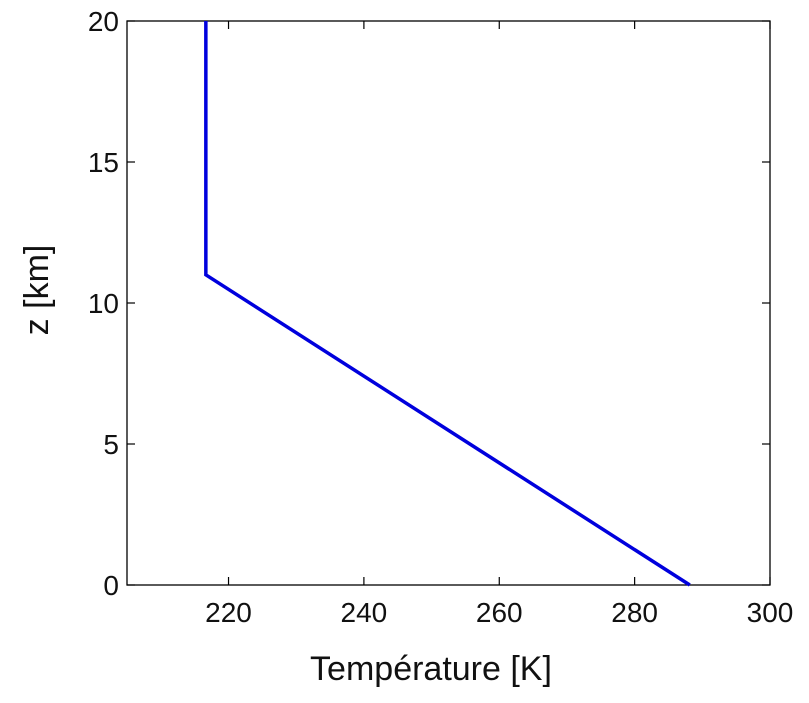 This screenshot has height=703, width=809. I want to click on y-tick-label: 5, so click(111, 444).